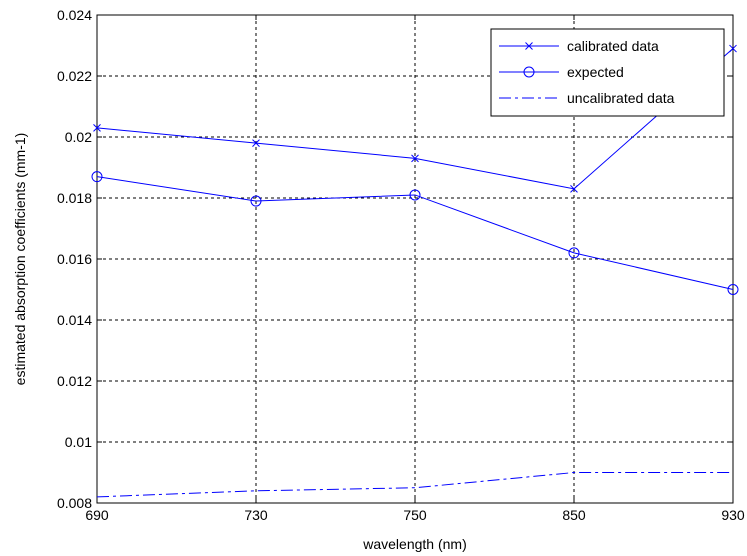 This screenshot has height=556, width=747. I want to click on series-uncalibrated-data, so click(414, 485).